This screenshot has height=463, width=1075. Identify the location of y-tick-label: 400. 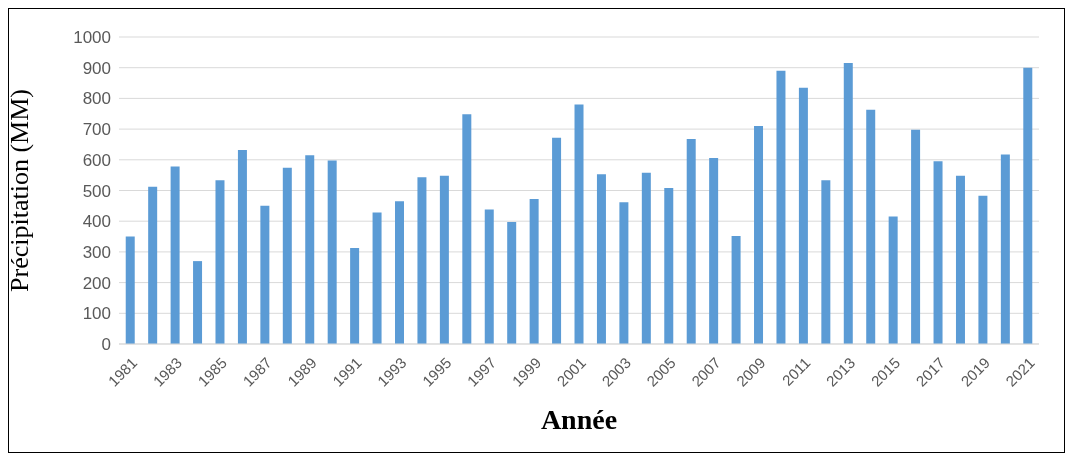
(96, 222).